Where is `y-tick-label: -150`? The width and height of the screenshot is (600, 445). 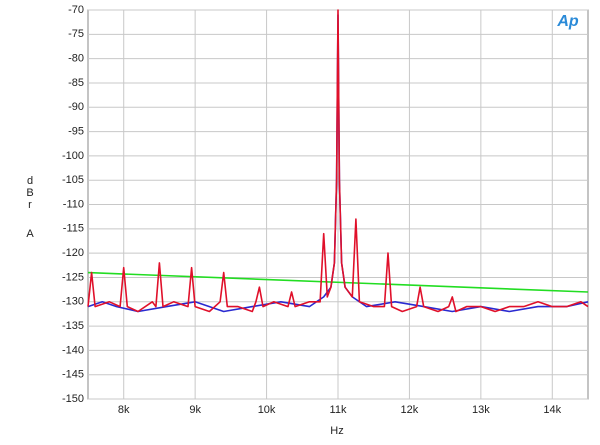
y-tick-label: -150 is located at coordinates (73, 399).